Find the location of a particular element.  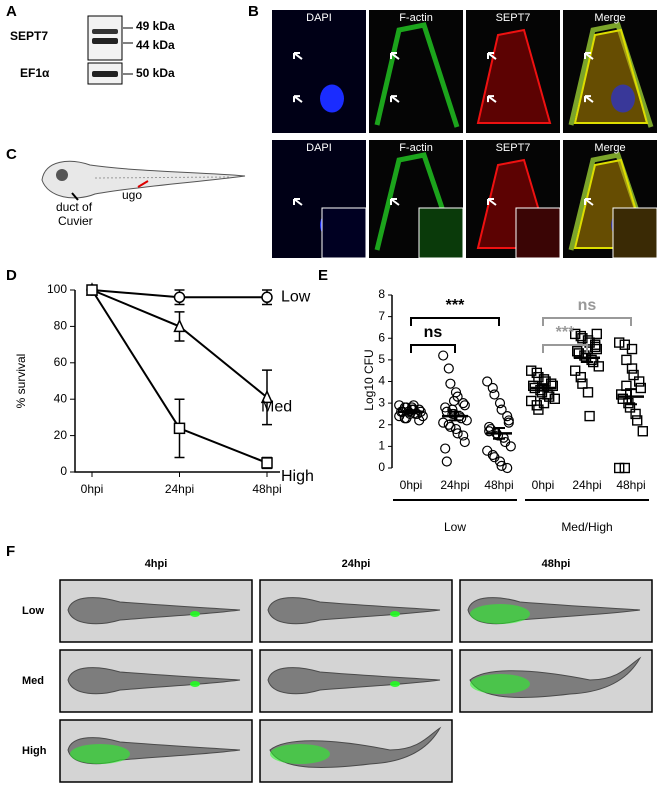

y-tick-label: 80 is located at coordinates (61, 326).